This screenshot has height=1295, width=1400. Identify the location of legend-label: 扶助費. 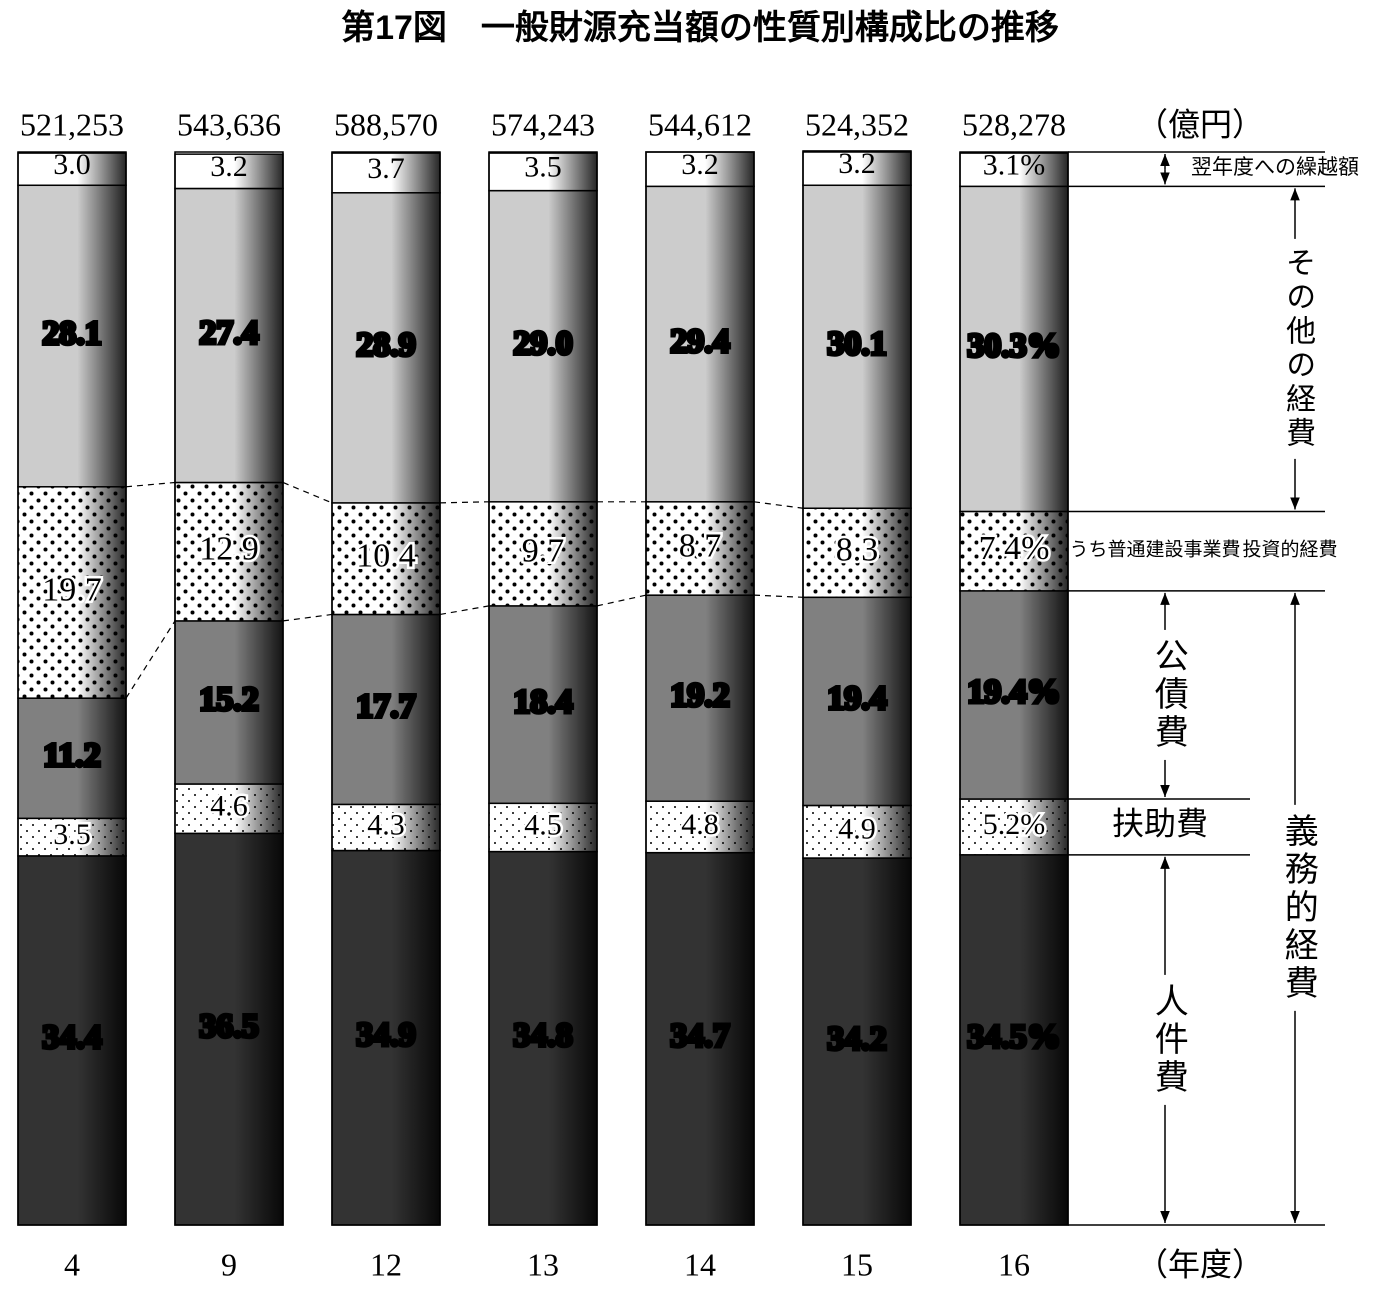
(1160, 823).